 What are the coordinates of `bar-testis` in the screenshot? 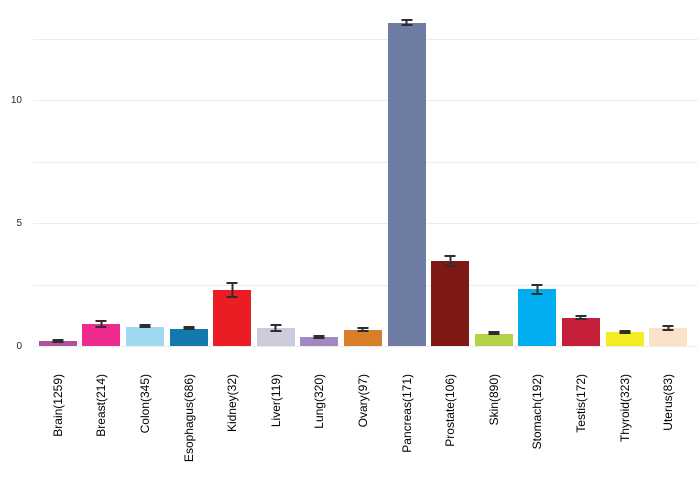 It's located at (580, 331).